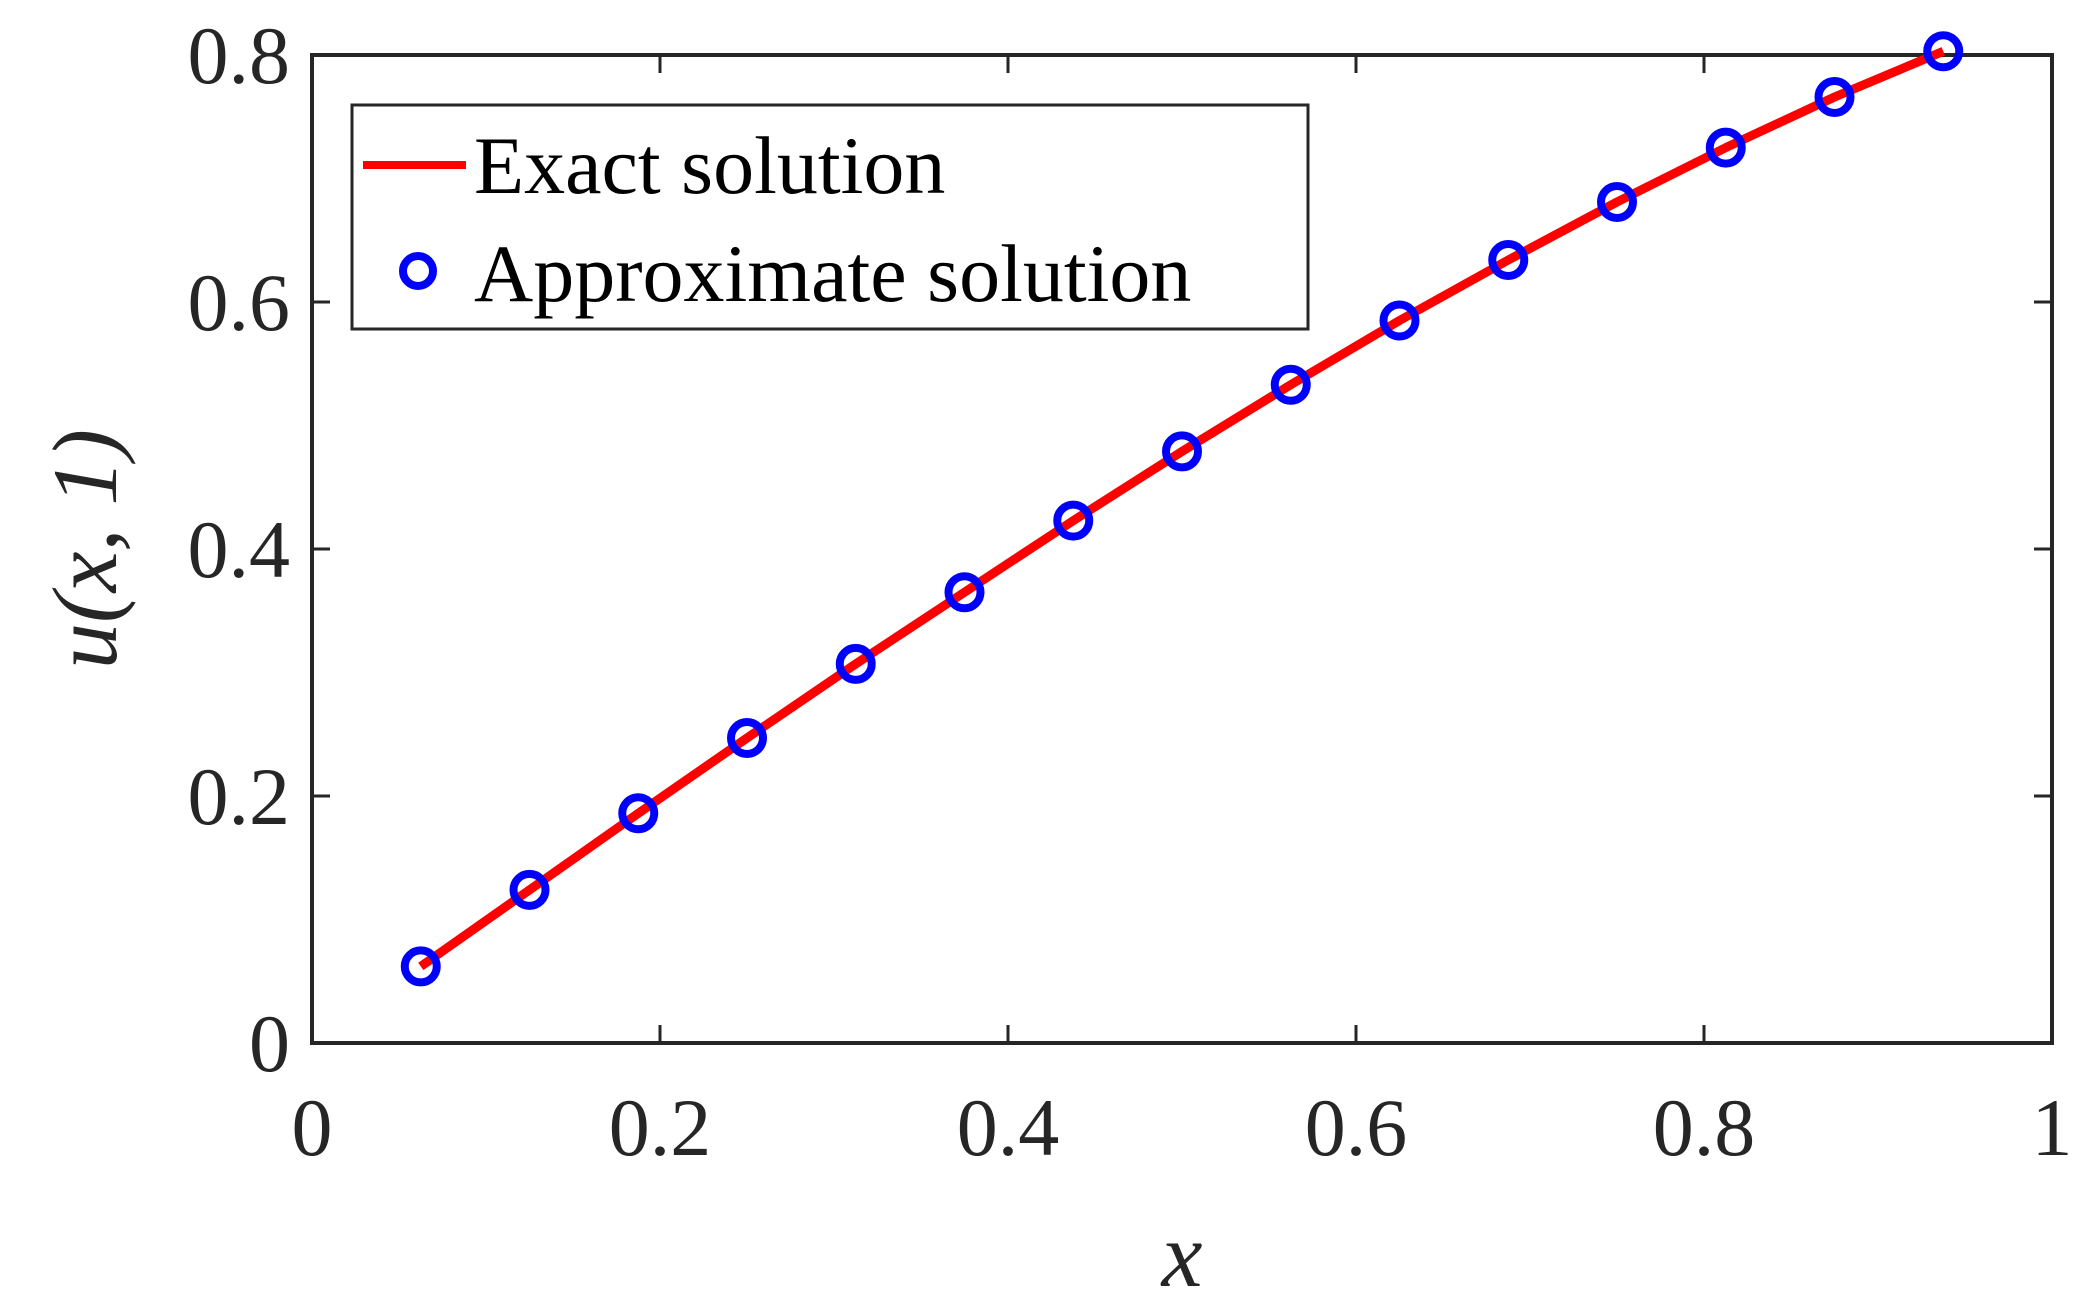  I want to click on y-tick-label: 0, so click(269, 1043).